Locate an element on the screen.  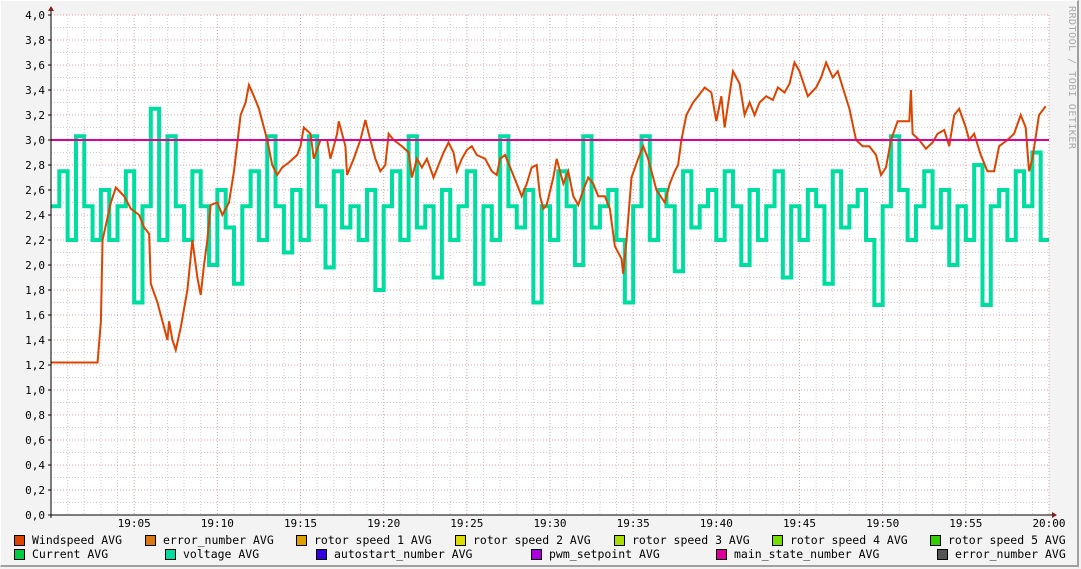
y-tick-label: 0,6 is located at coordinates (35, 440).